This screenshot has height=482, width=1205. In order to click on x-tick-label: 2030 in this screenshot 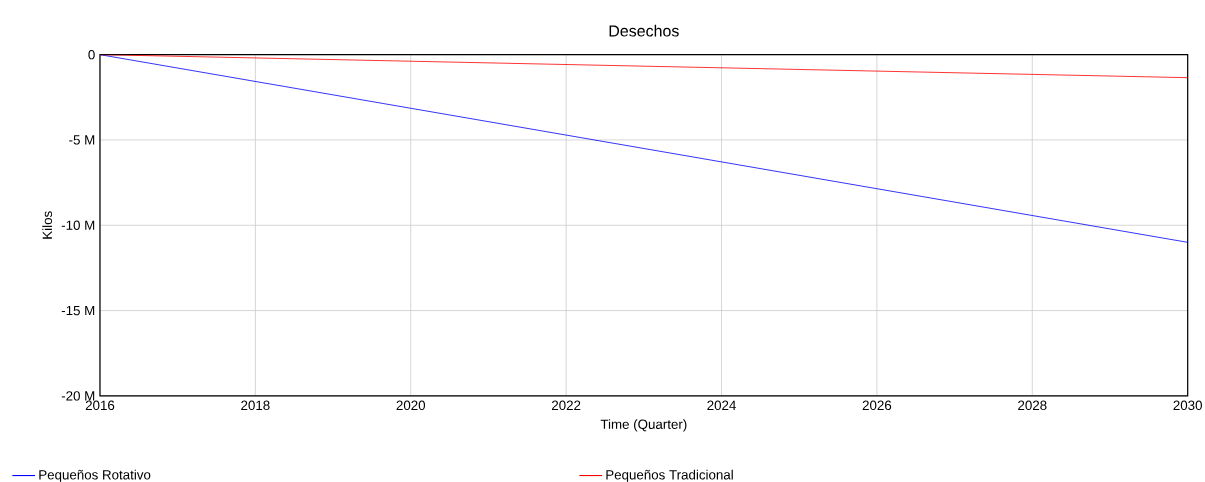, I will do `click(1187, 405)`.